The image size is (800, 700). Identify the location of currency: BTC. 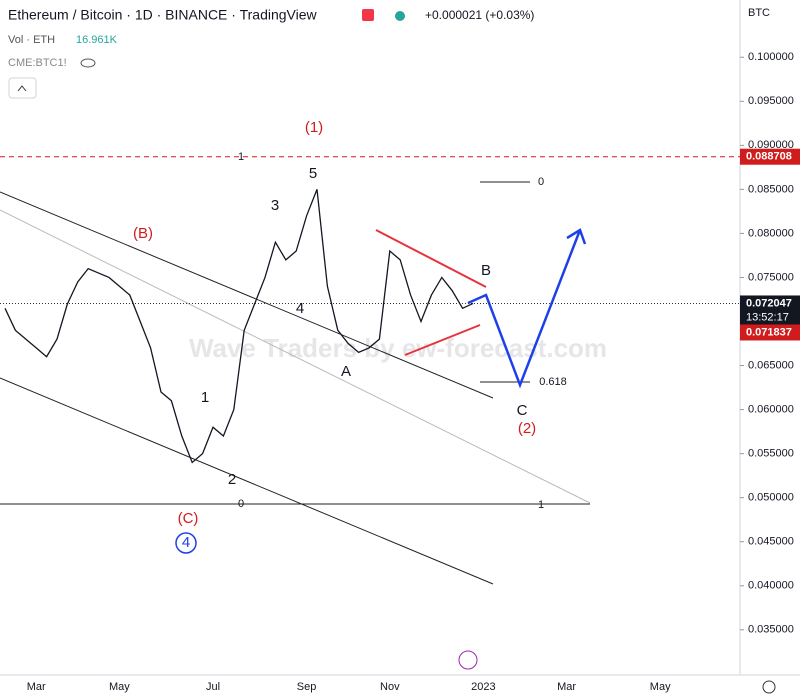
(759, 13).